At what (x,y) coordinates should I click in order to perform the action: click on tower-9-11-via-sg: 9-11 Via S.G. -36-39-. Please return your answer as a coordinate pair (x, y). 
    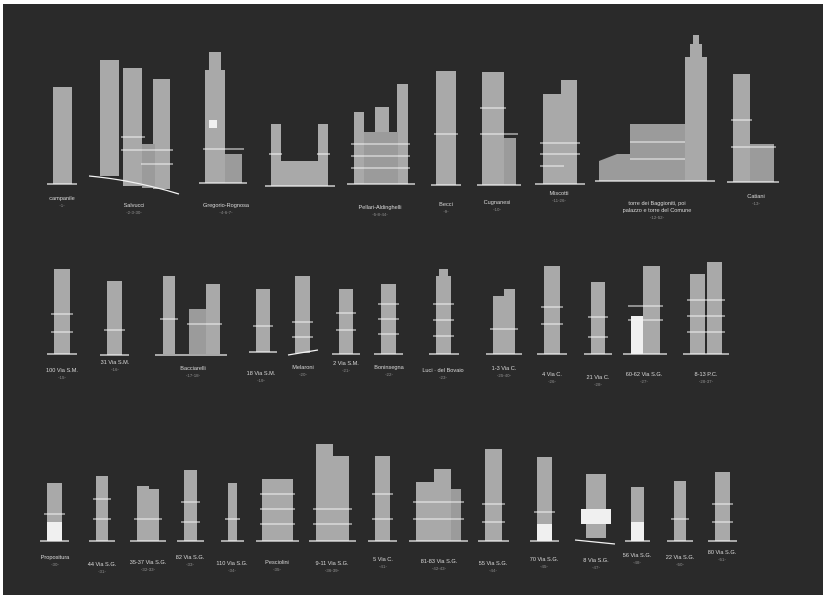
    Looking at the image, I should click on (332, 508).